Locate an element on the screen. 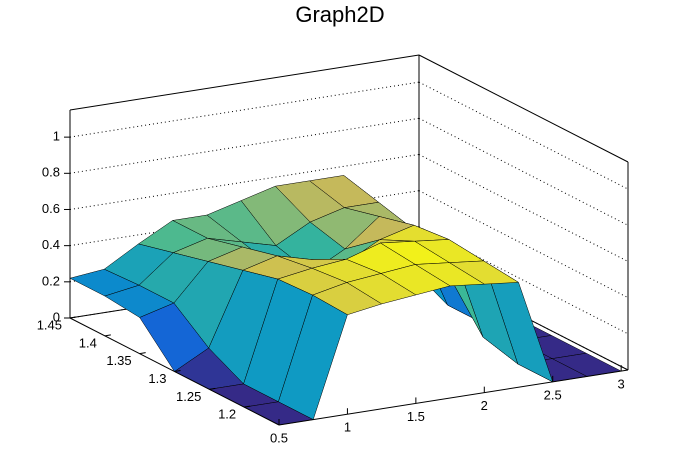 This screenshot has width=696, height=472. chart-title: Graph2D is located at coordinates (339, 14).